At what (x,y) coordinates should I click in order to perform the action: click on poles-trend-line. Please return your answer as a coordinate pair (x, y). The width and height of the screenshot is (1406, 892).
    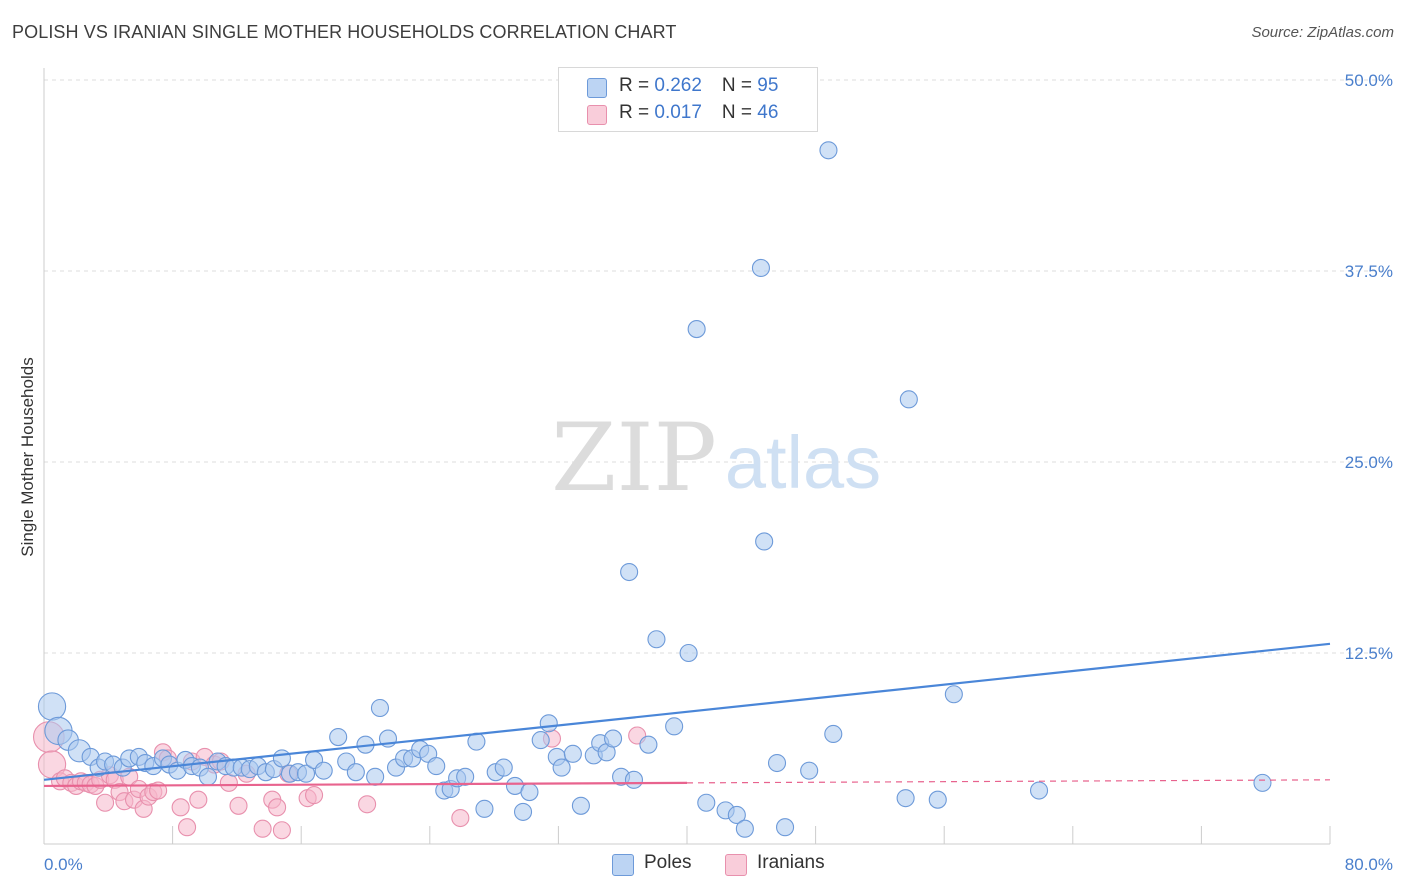
    Looking at the image, I should click on (687, 711).